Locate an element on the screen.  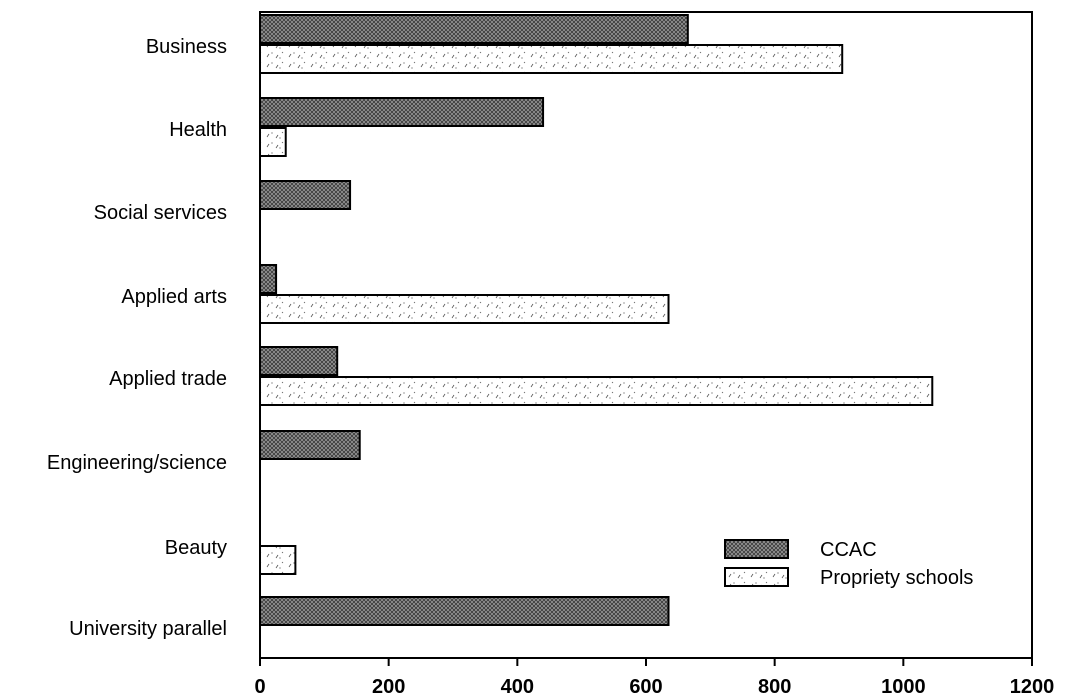
category-label: Applied arts is located at coordinates (174, 297).